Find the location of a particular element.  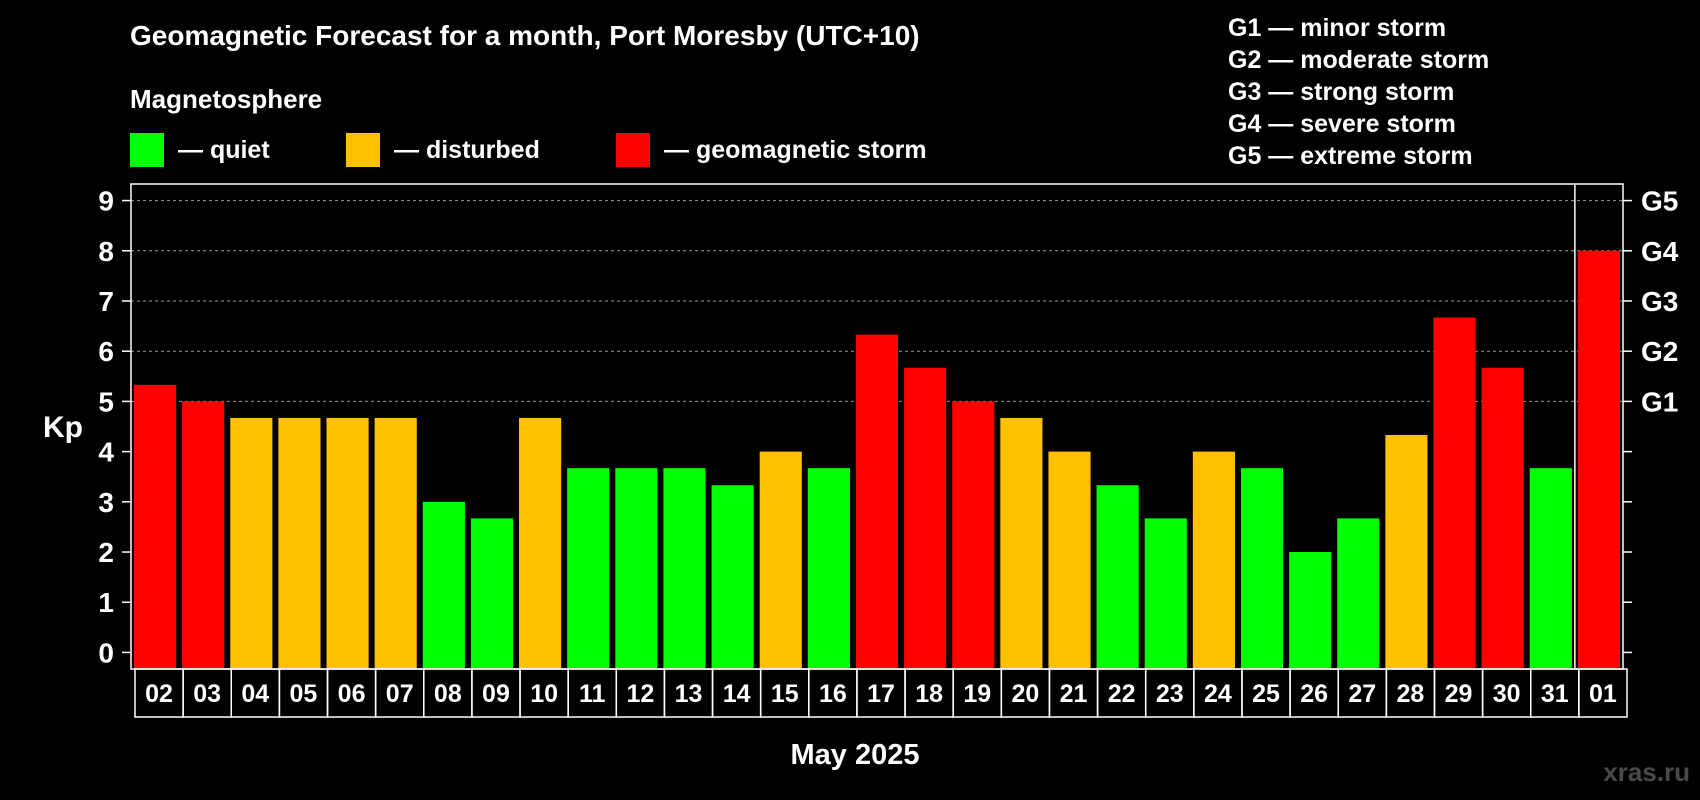

x-tick-label-14: 14 is located at coordinates (737, 694).